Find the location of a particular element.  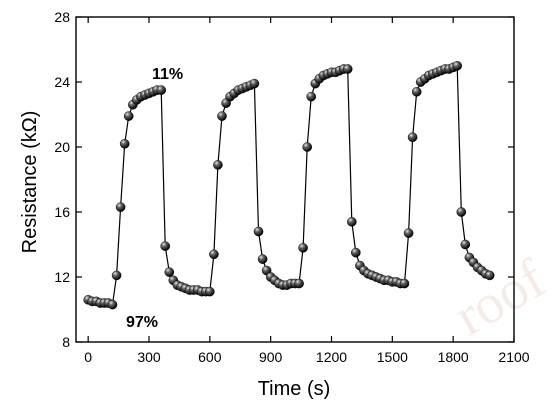

y-tick-label: 24 is located at coordinates (62, 82).